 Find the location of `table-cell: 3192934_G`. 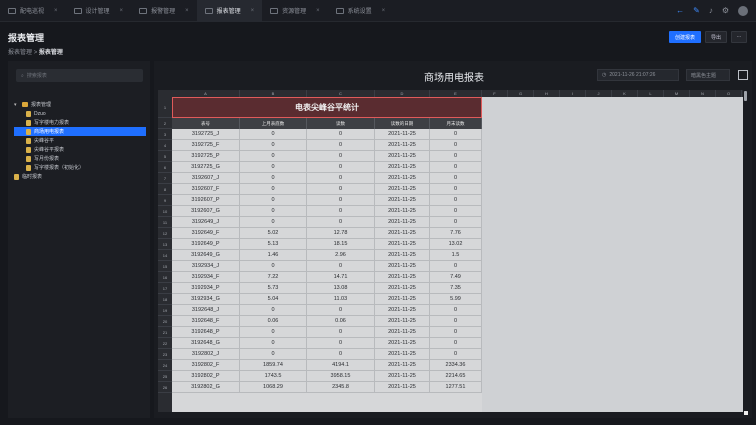

table-cell: 3192934_G is located at coordinates (206, 299).